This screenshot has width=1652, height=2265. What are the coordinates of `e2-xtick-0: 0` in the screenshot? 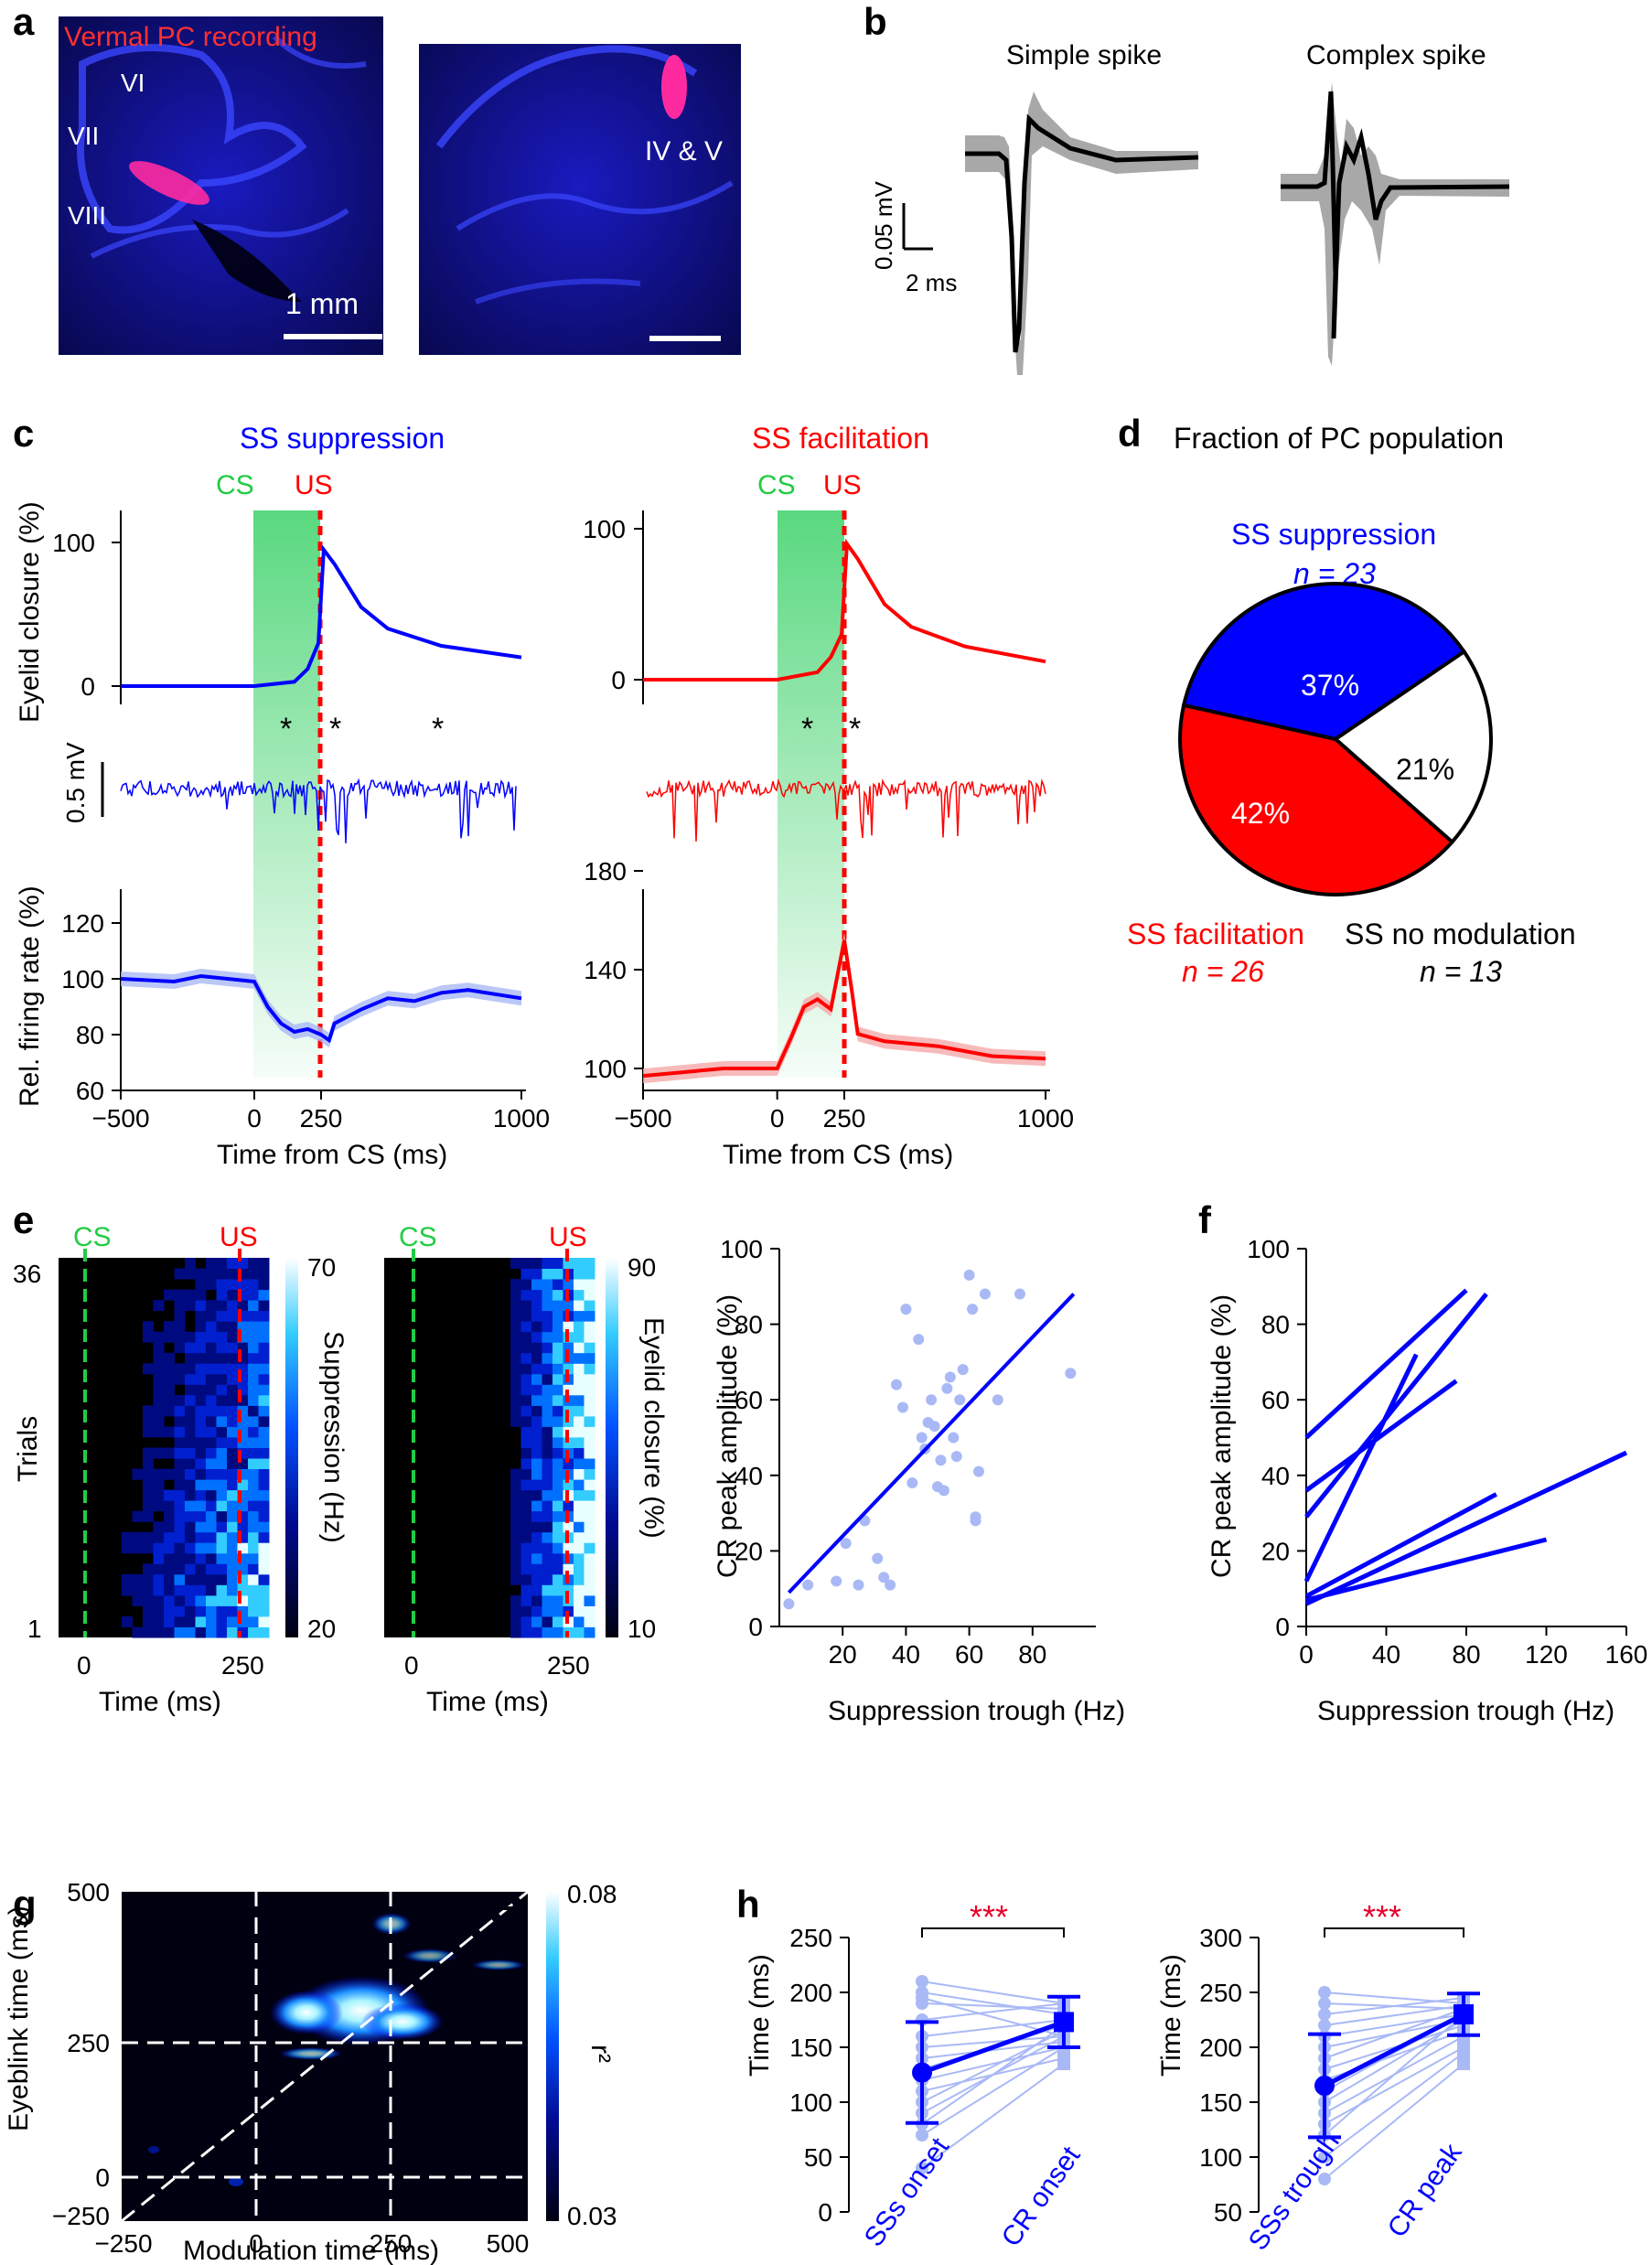 It's located at (411, 1665).